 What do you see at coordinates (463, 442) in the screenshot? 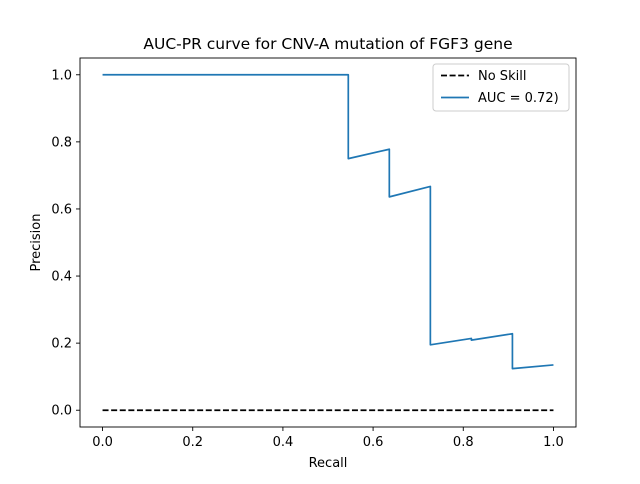
I see `x-tick-label: 0.8` at bounding box center [463, 442].